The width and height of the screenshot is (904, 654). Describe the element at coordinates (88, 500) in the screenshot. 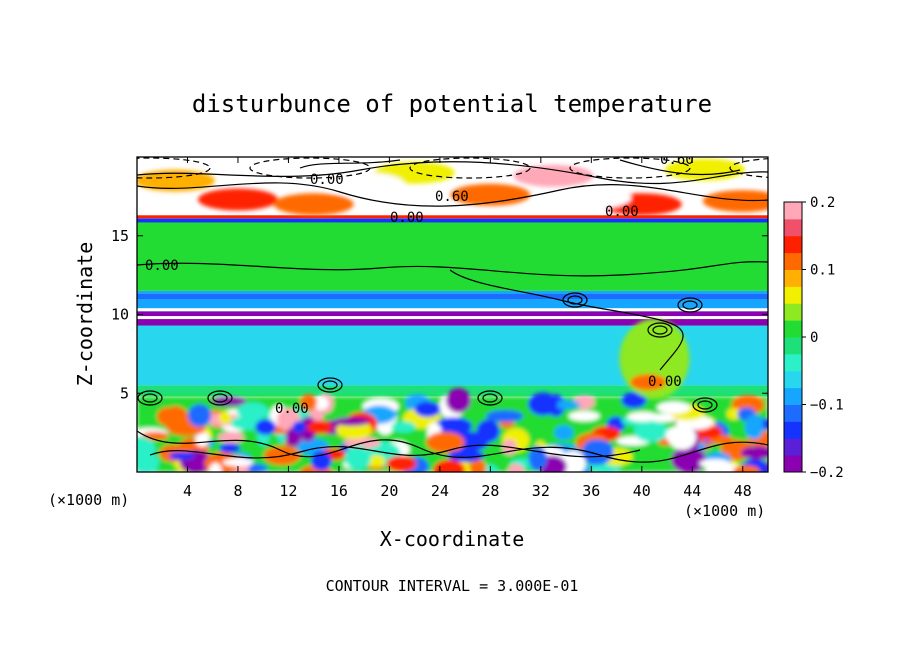

I see `x-unit-left: (×1000 m)` at that location.